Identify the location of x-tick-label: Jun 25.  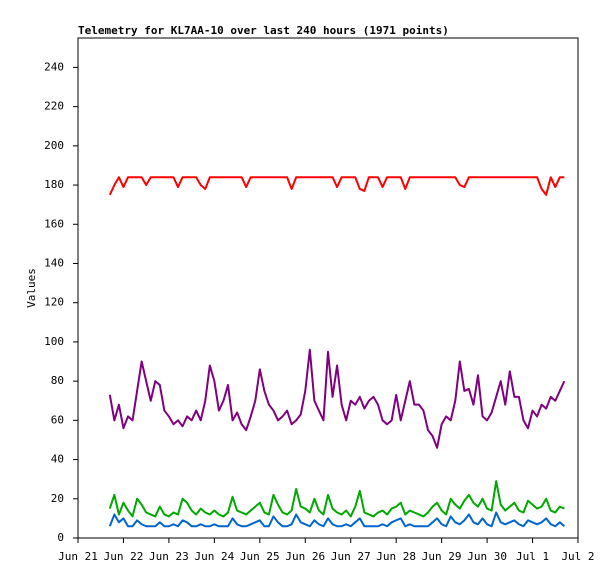
(260, 556).